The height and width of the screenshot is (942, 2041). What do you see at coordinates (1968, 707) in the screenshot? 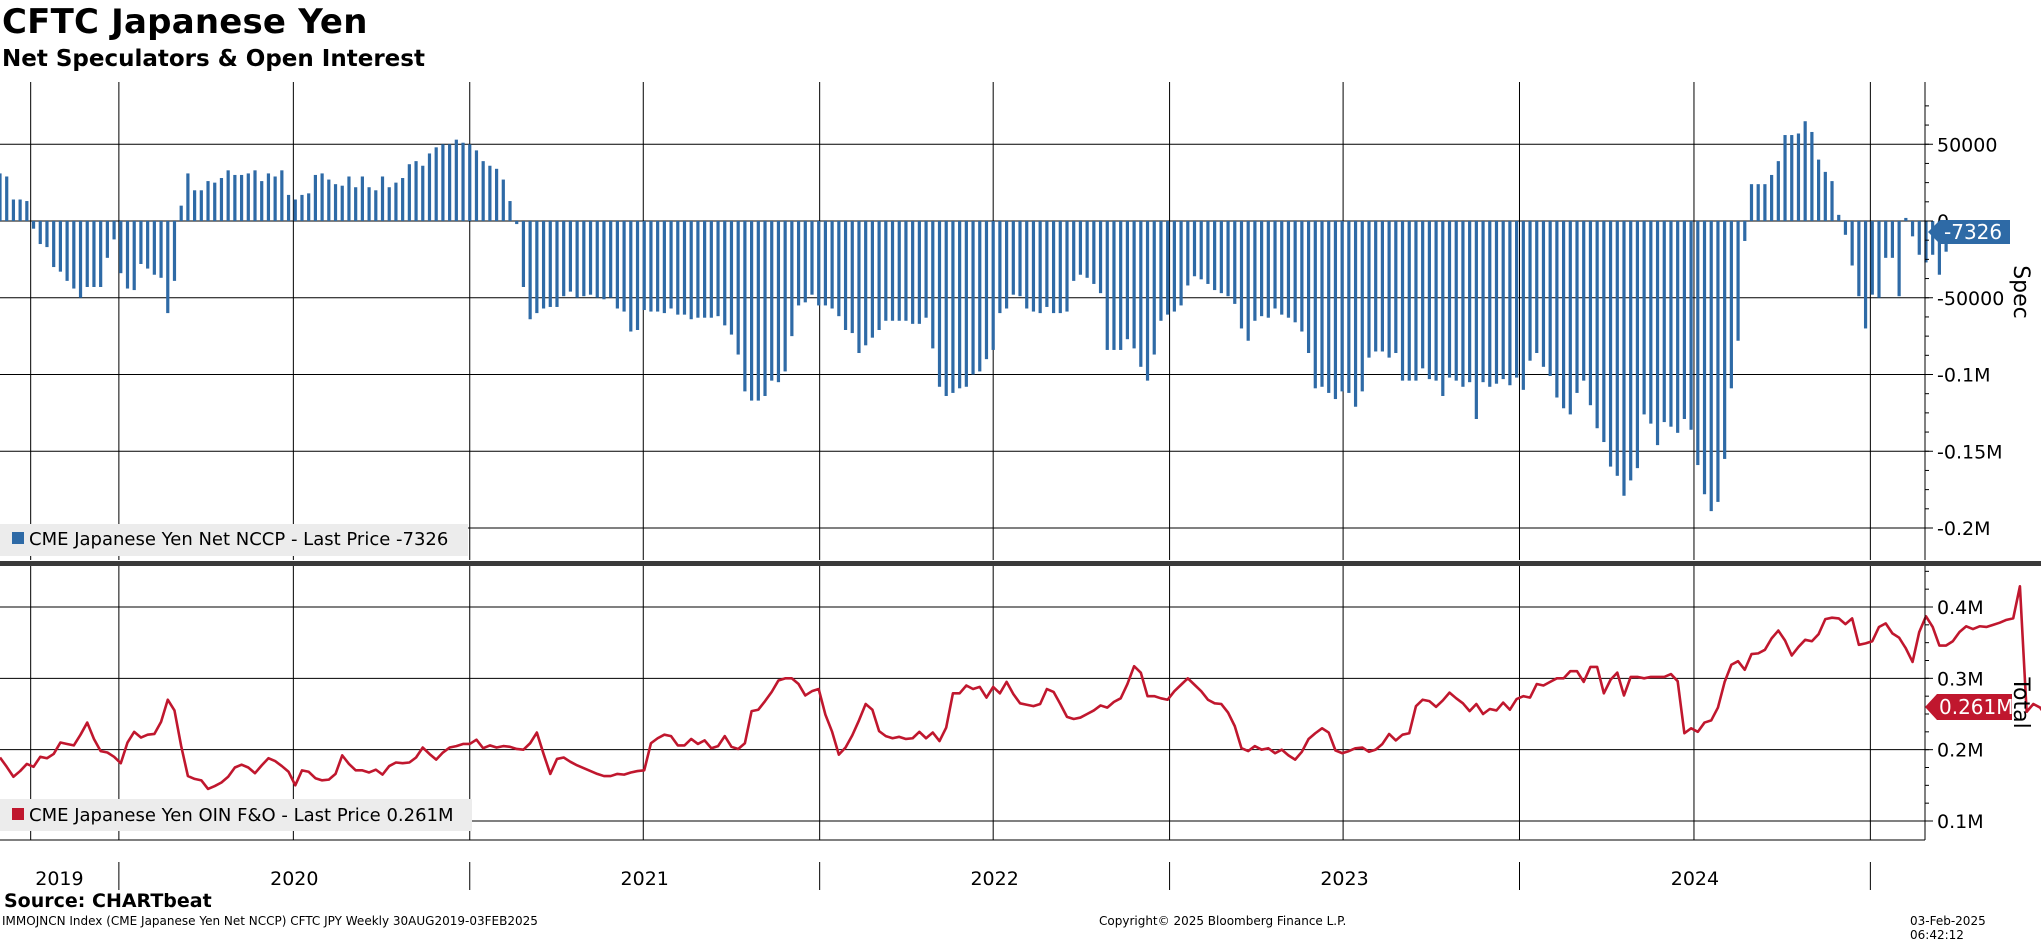
I see `total-last-value-shape` at bounding box center [1968, 707].